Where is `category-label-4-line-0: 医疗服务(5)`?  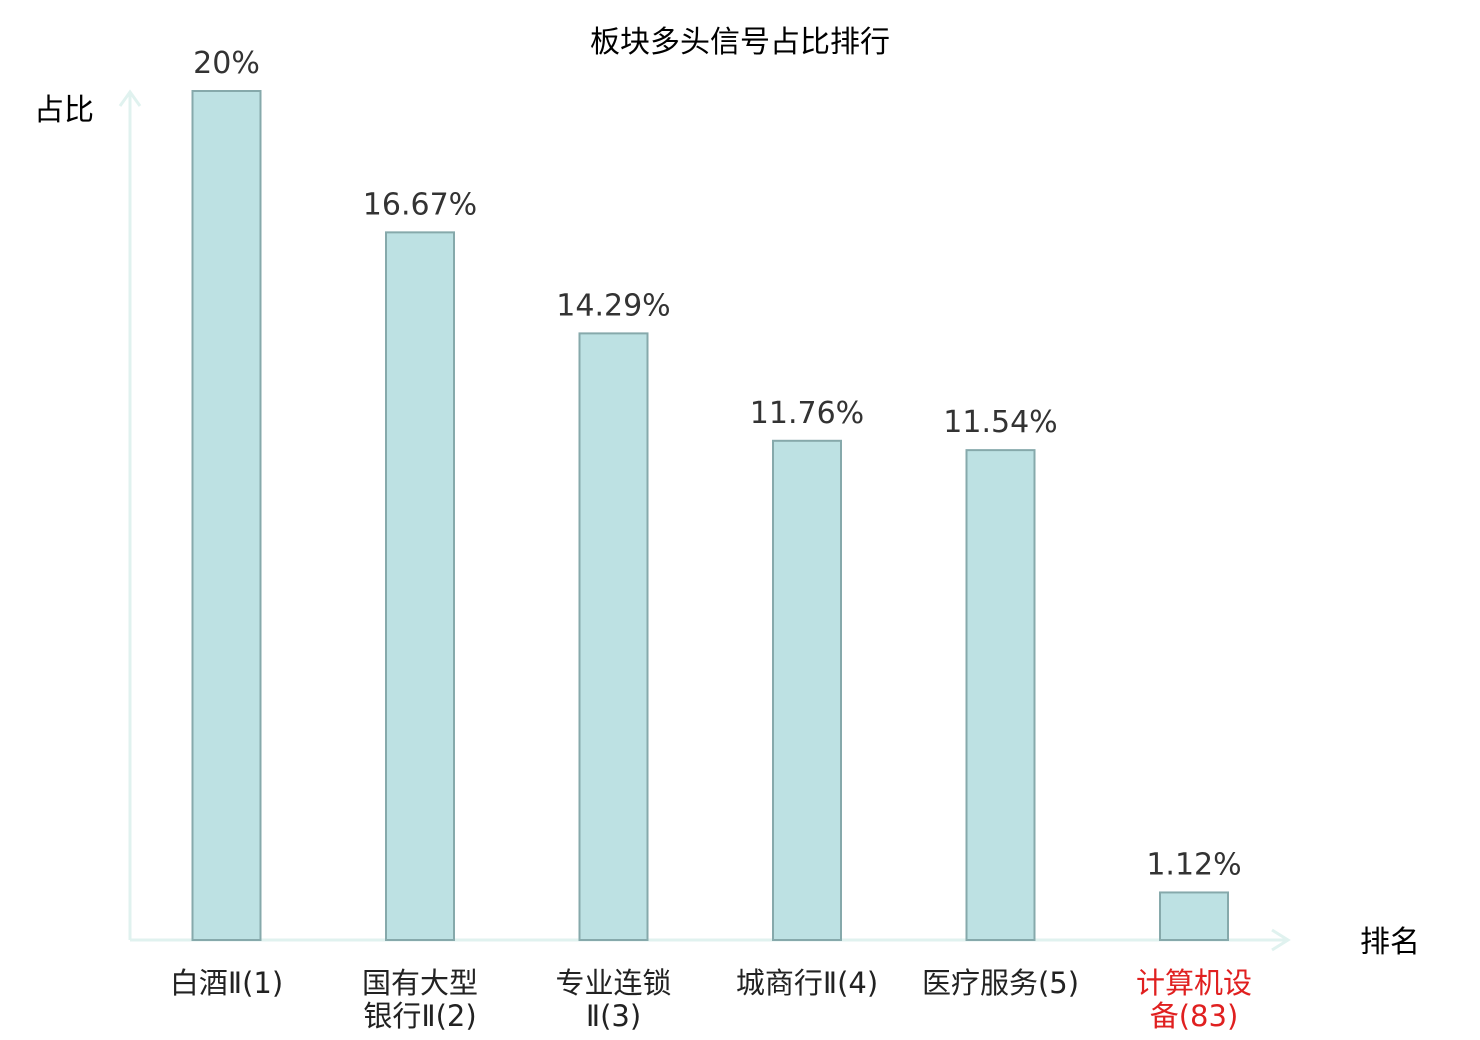 category-label-4-line-0: 医疗服务(5) is located at coordinates (1000, 983).